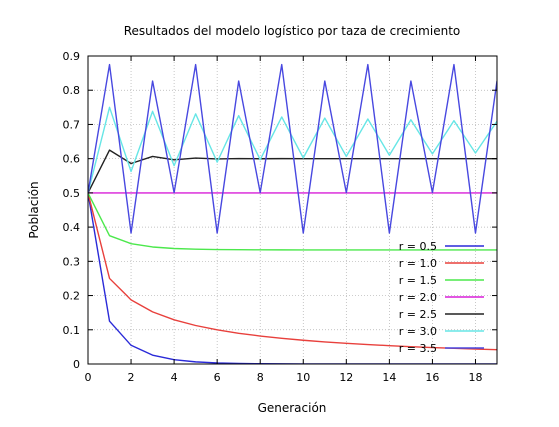  Describe the element at coordinates (72, 227) in the screenshot. I see `y-tick-label: 0.4` at that location.